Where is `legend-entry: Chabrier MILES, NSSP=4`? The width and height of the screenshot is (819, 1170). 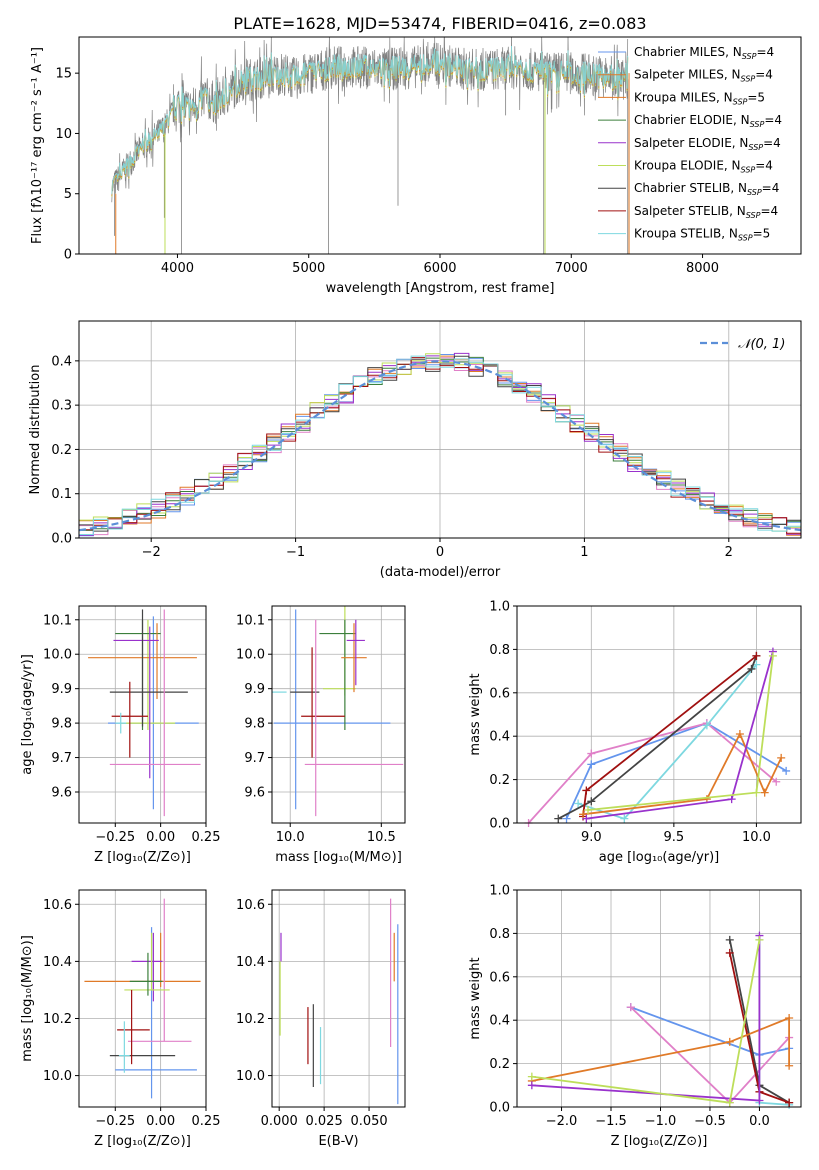
legend-entry: Chabrier MILES, NSSP=4 is located at coordinates (704, 53).